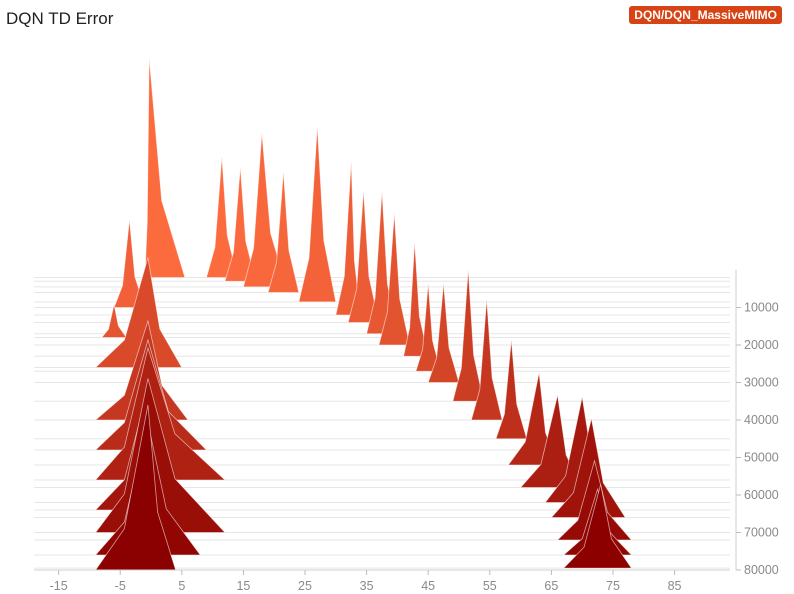  What do you see at coordinates (761, 420) in the screenshot?
I see `step-tick-label: 40000` at bounding box center [761, 420].